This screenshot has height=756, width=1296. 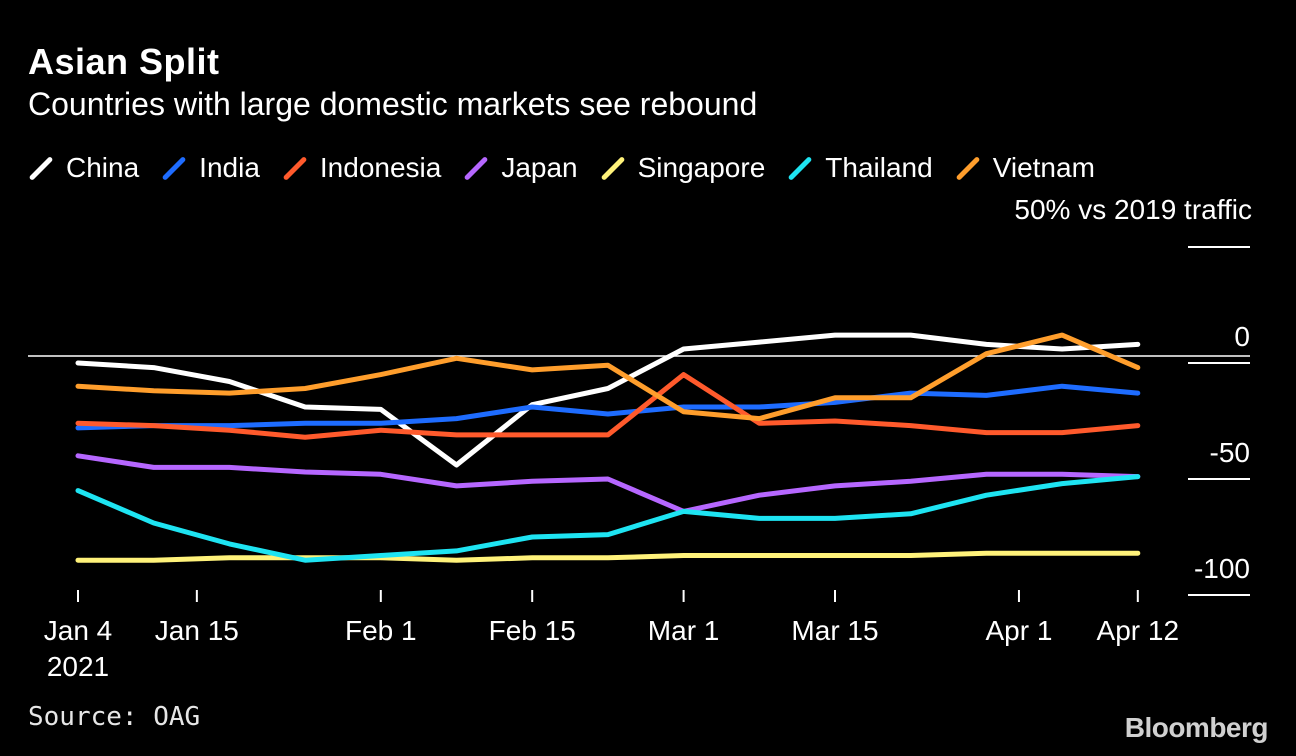 What do you see at coordinates (197, 630) in the screenshot?
I see `x-tick-label: Jan 15` at bounding box center [197, 630].